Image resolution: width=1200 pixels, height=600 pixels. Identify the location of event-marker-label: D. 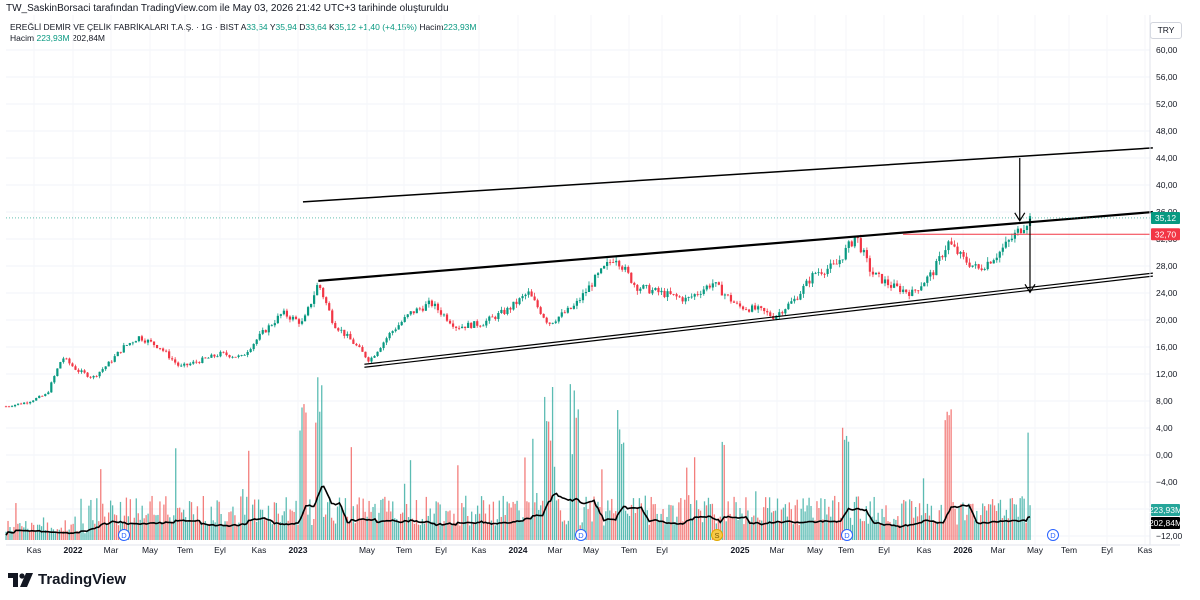
(124, 535).